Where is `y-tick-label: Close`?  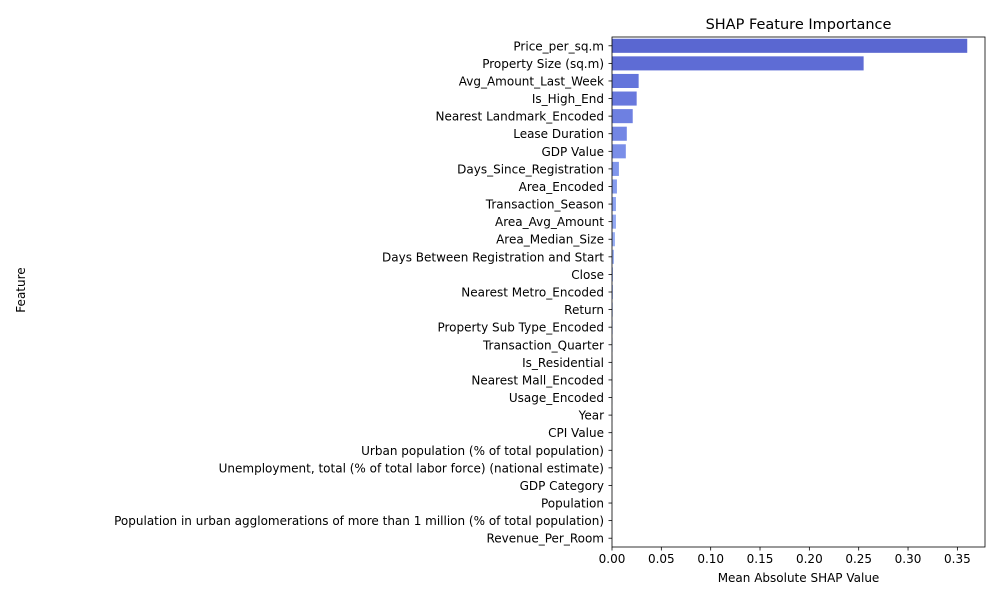 y-tick-label: Close is located at coordinates (587, 275).